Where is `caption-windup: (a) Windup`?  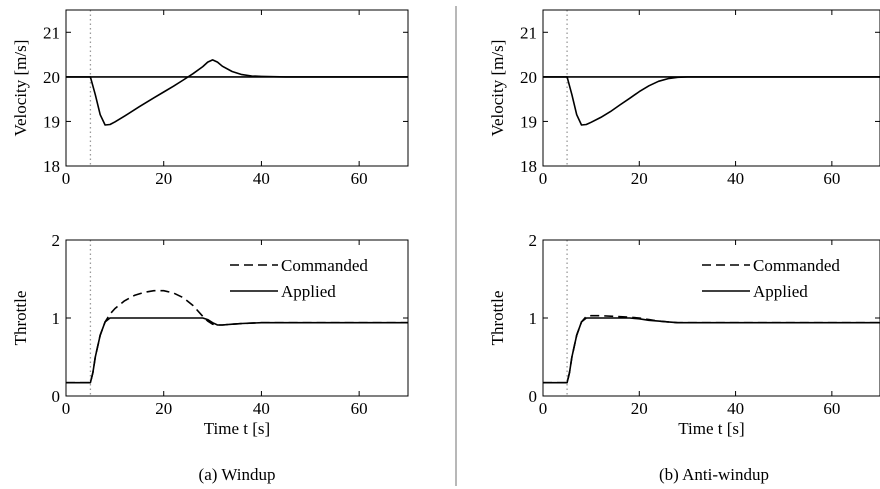 caption-windup: (a) Windup is located at coordinates (237, 474).